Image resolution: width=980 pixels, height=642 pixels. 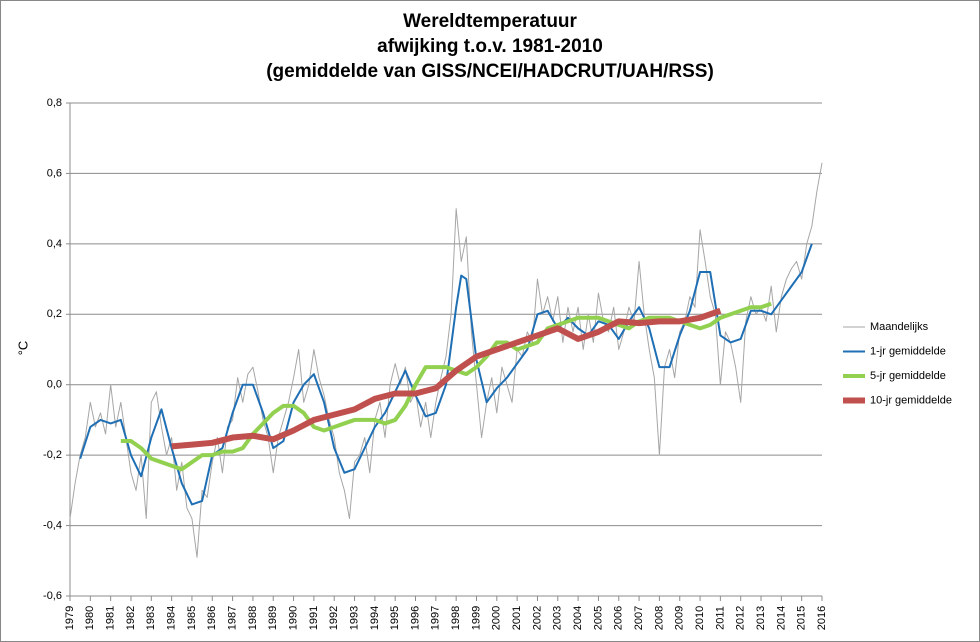 What do you see at coordinates (375, 618) in the screenshot?
I see `x-tick-label: 1994` at bounding box center [375, 618].